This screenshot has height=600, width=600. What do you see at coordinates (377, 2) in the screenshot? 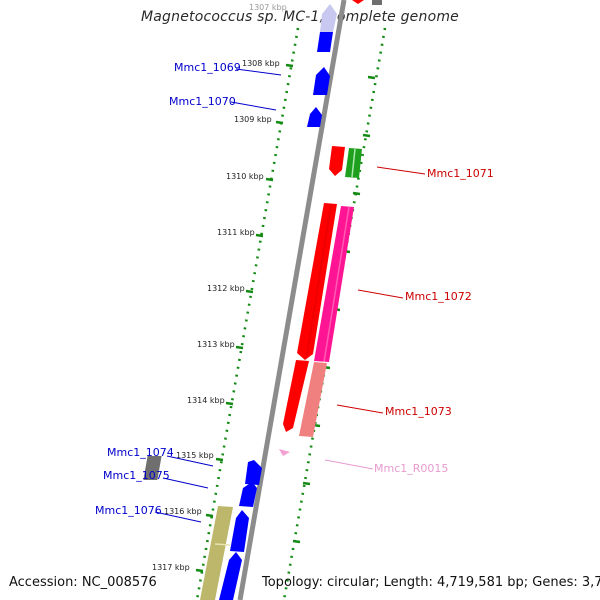
I see `gene-box-partial` at bounding box center [377, 2].